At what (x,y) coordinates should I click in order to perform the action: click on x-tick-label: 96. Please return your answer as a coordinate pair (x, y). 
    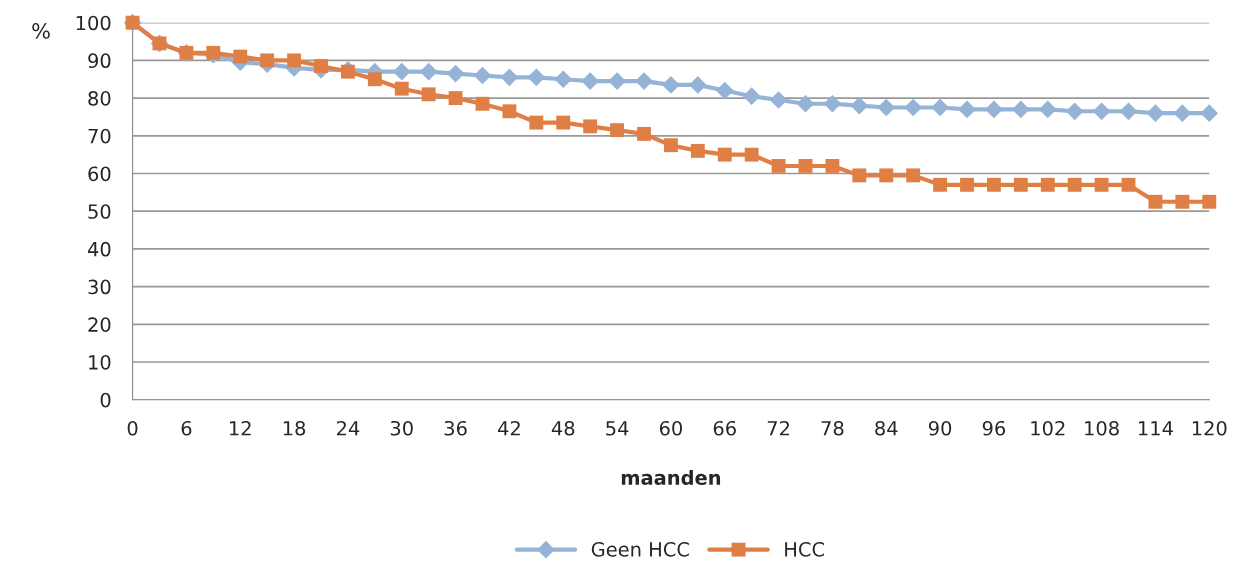
    Looking at the image, I should click on (994, 428).